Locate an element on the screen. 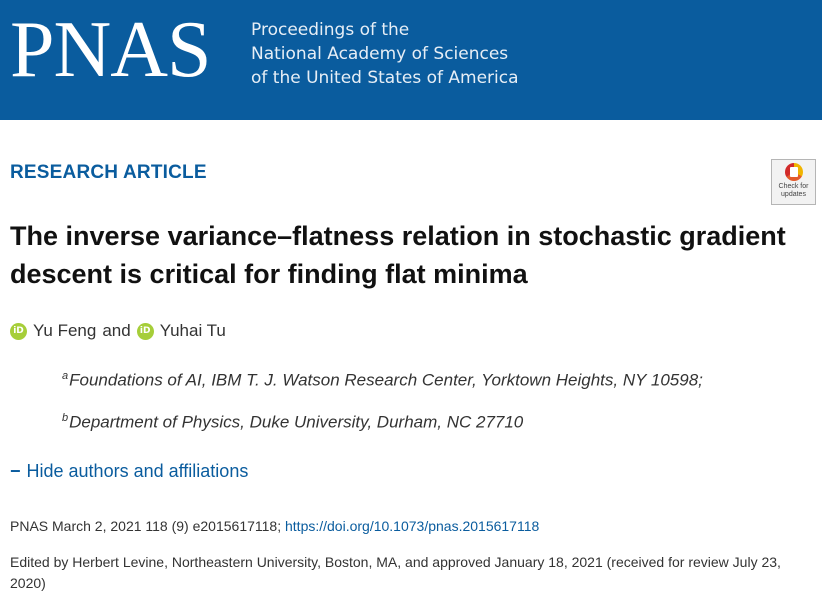 The image size is (822, 595). journal-name-line: of the United States of America is located at coordinates (385, 78).